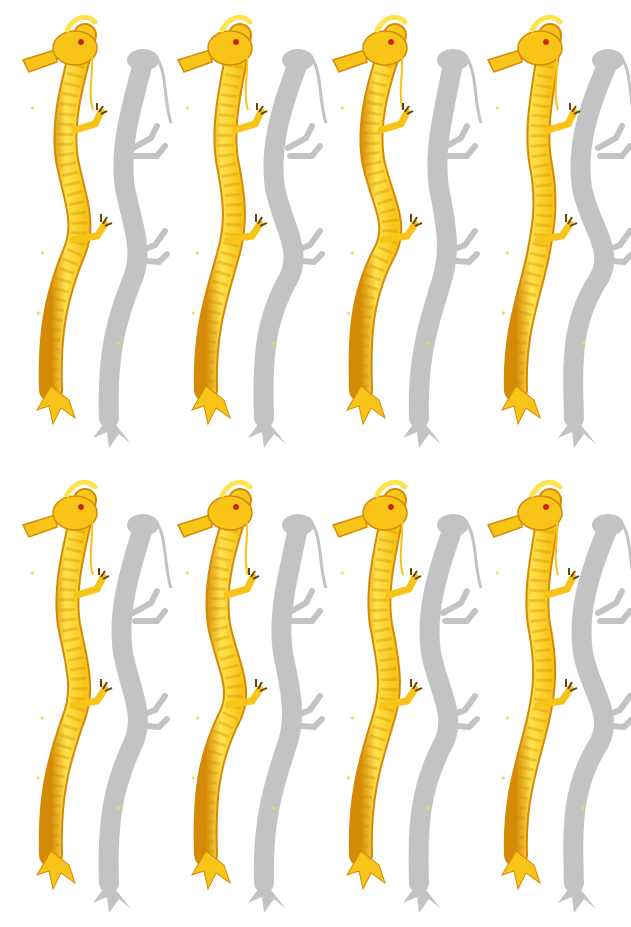 The image size is (631, 927). I want to click on sprite-frame-1: ✦ ✦ ✦ ✦, so click(94, 230).